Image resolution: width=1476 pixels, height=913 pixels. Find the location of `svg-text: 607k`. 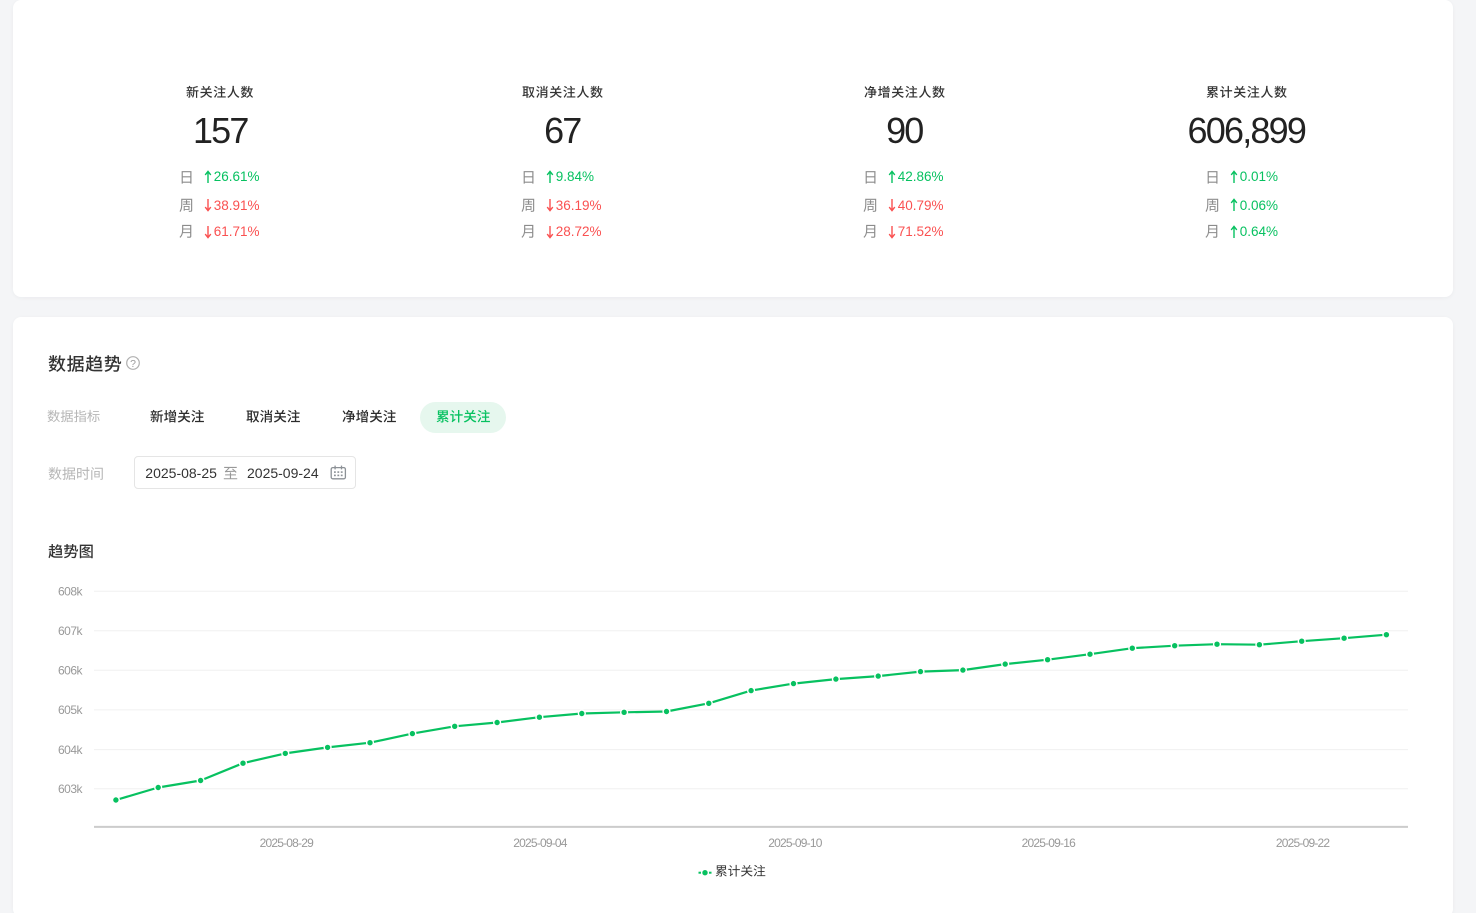

svg-text: 607k is located at coordinates (71, 631).